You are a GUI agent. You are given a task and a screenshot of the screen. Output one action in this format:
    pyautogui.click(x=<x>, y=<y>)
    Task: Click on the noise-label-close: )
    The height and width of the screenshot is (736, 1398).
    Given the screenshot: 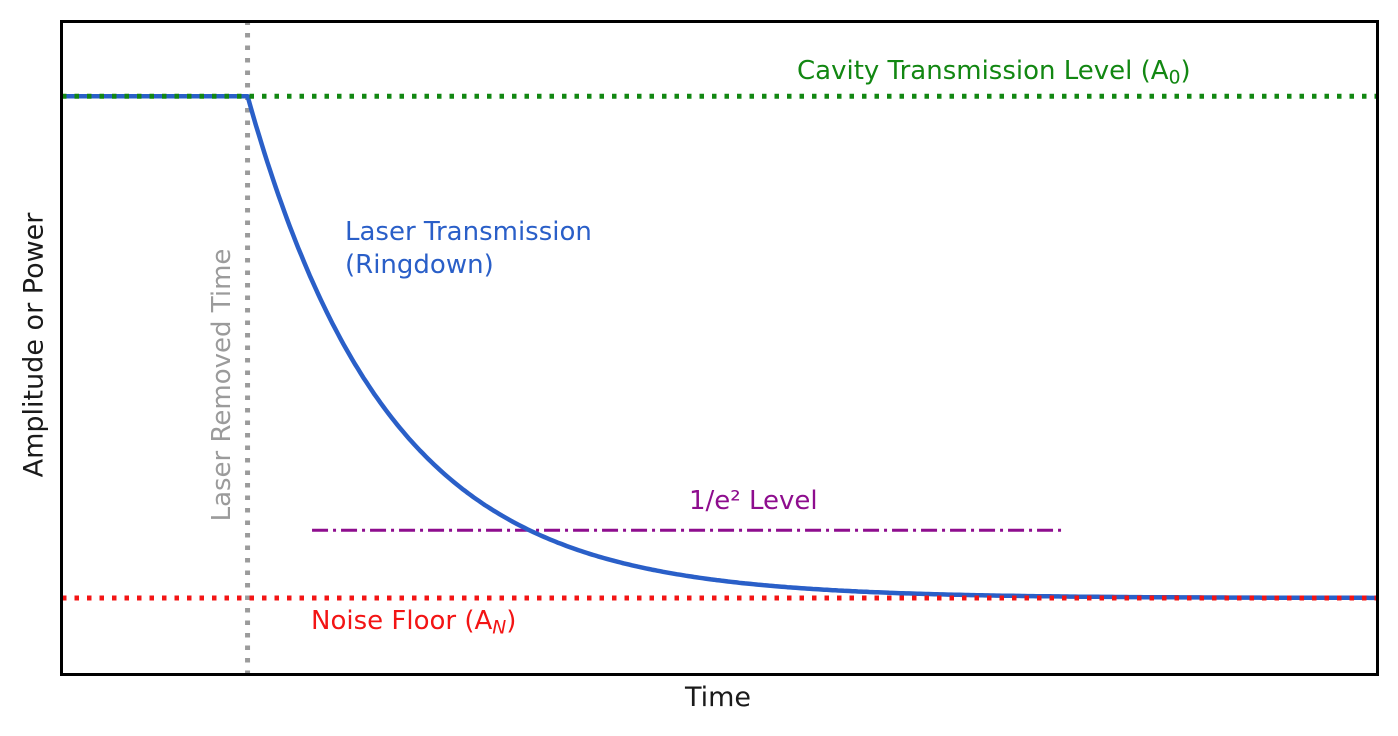 What is the action you would take?
    pyautogui.click(x=511, y=621)
    